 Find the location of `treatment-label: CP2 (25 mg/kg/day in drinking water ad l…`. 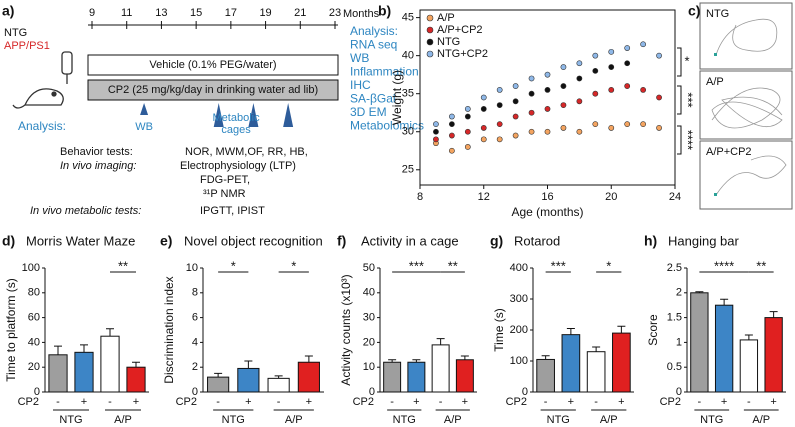

treatment-label: CP2 (25 mg/kg/day in drinking water ad l… is located at coordinates (213, 90).